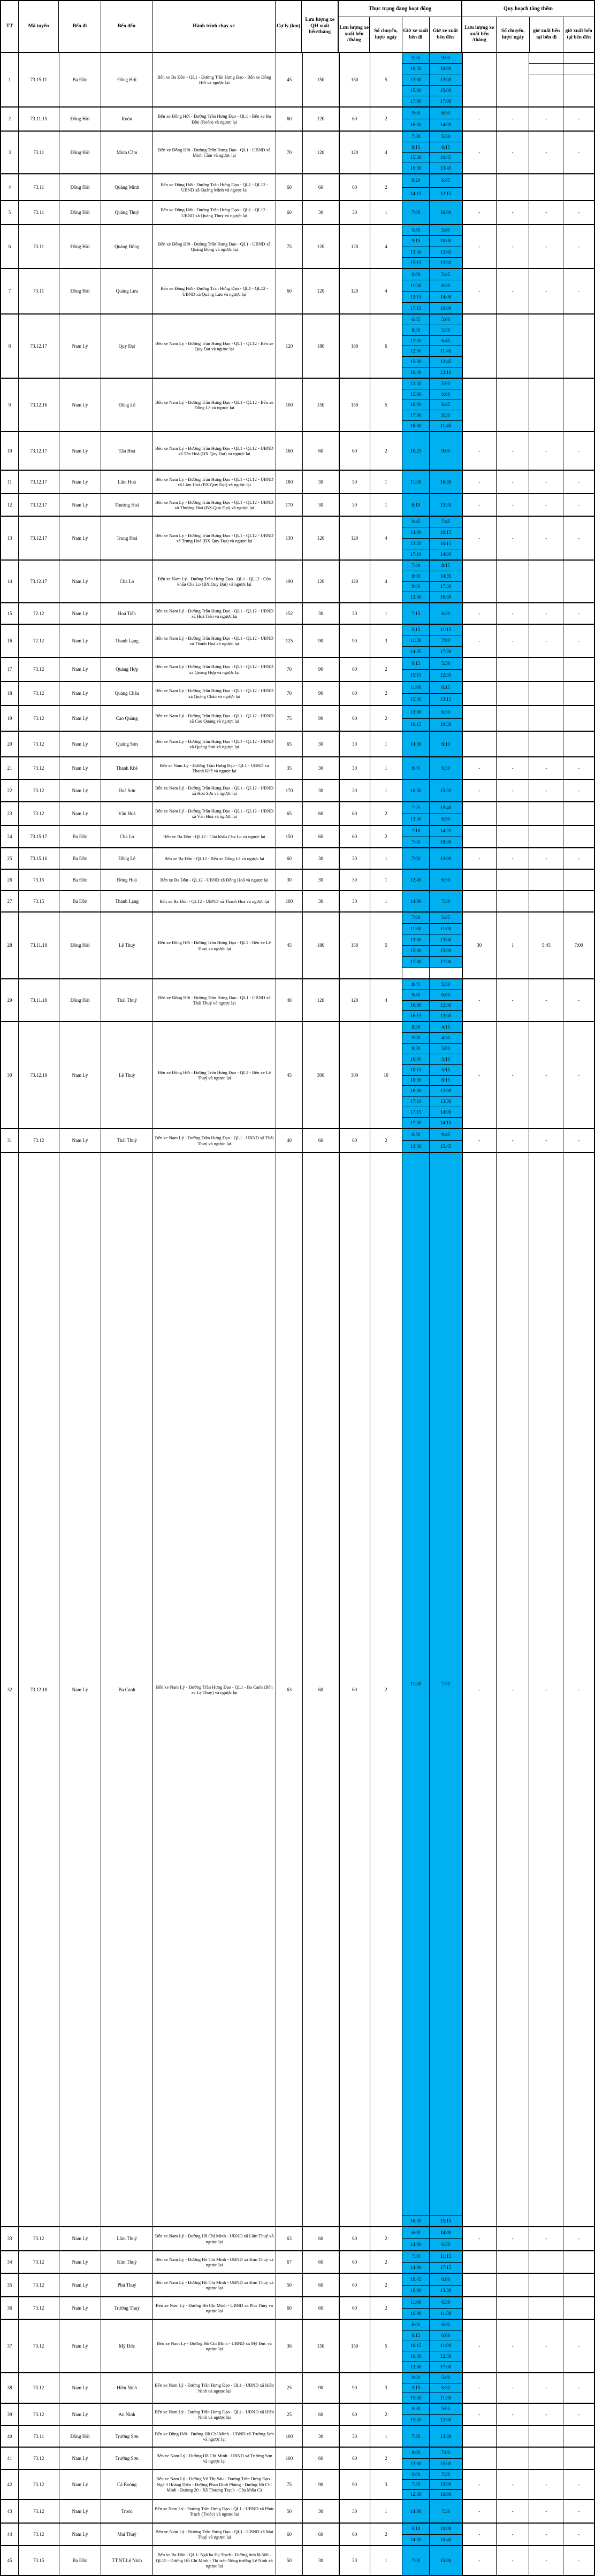 Image resolution: width=595 pixels, height=2576 pixels. I want to click on cell-arrive-station: Cao Quảng, so click(126, 718).